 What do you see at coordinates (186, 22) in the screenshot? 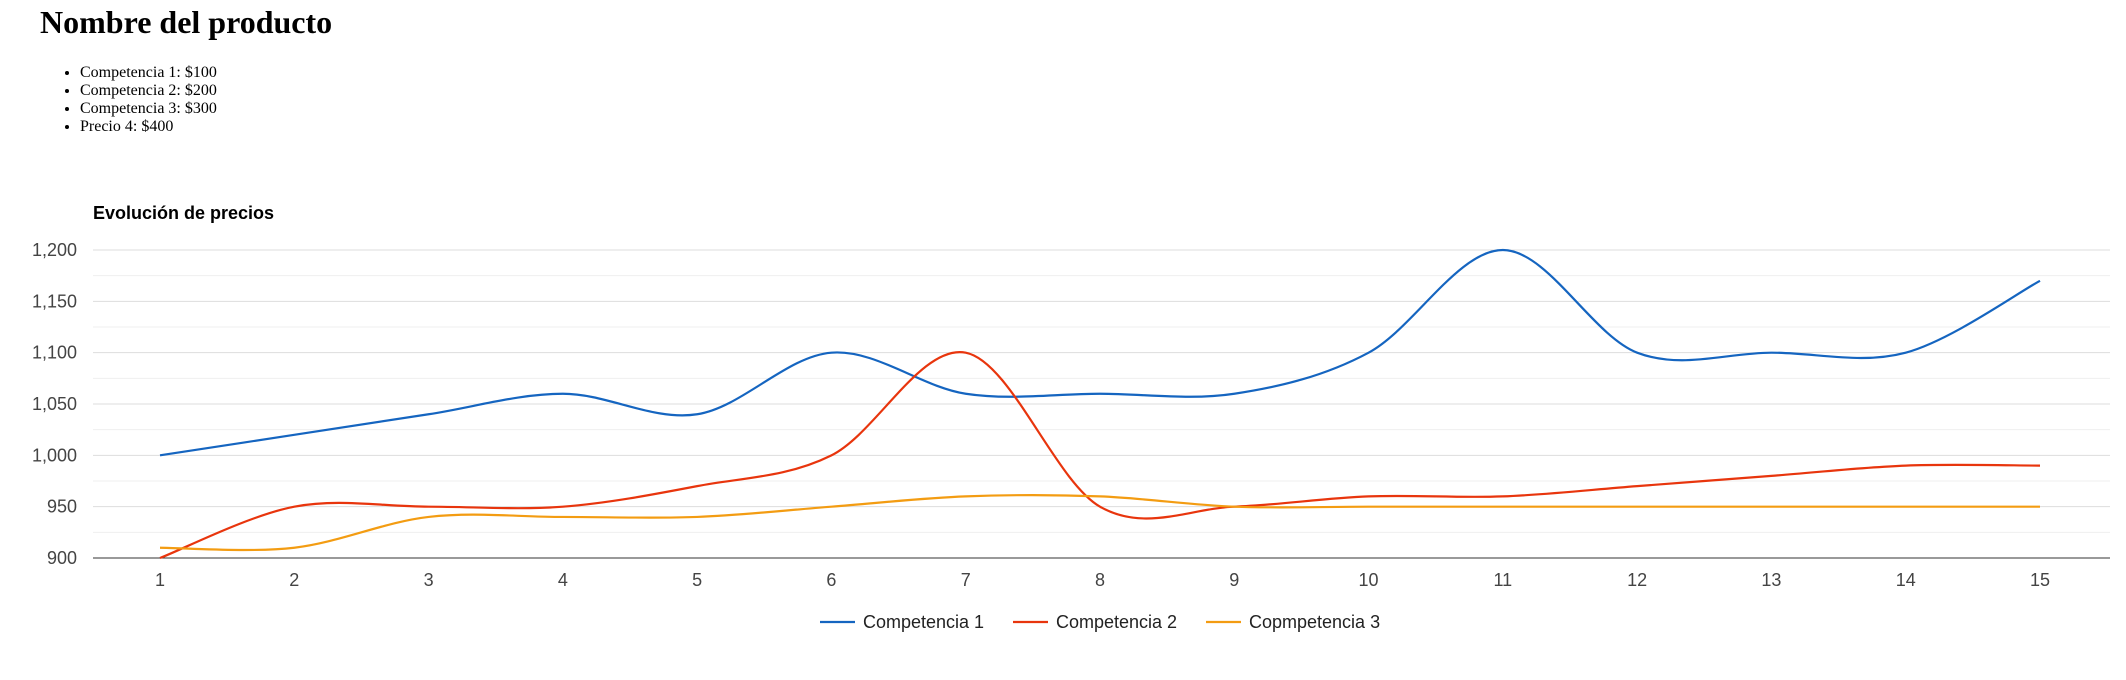
I see `page-title: Nombre del producto` at bounding box center [186, 22].